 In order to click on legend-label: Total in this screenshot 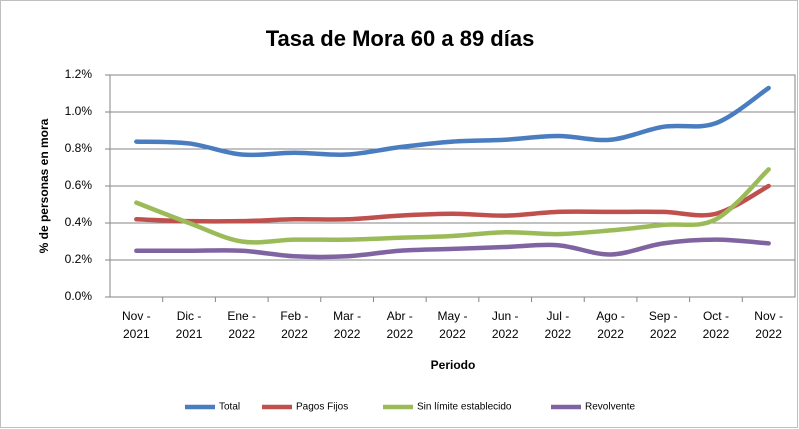, I will do `click(229, 407)`.